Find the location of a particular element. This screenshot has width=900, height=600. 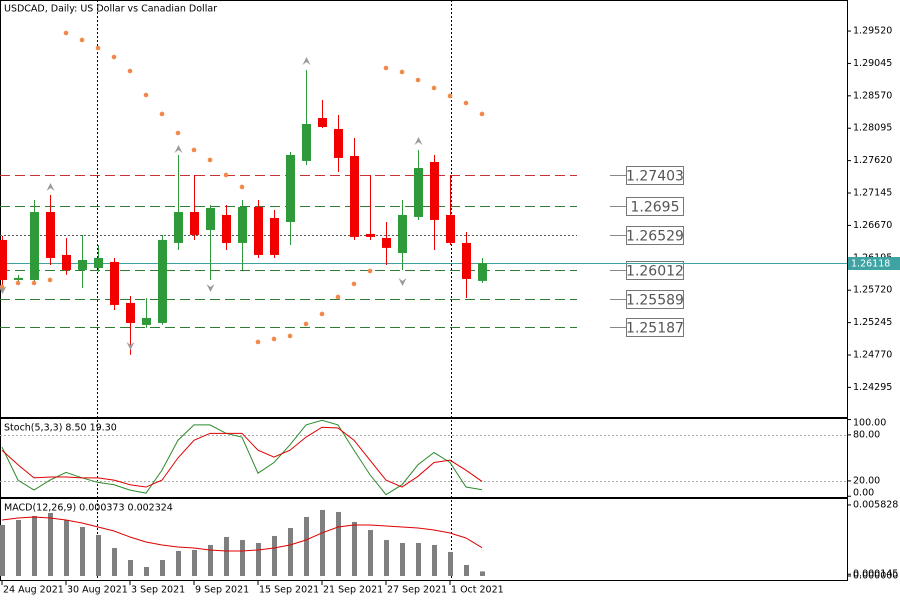

y-tick-label: 100.00 is located at coordinates (869, 423).